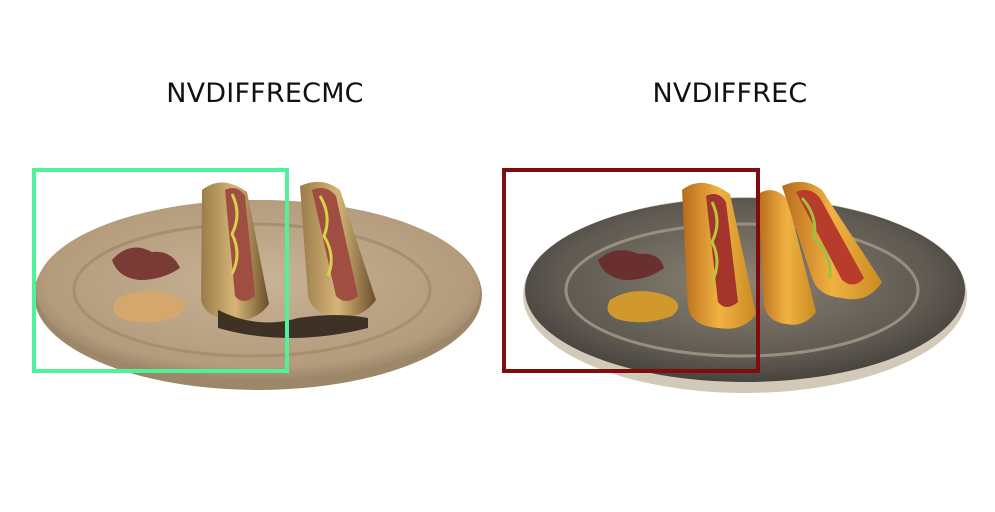 The width and height of the screenshot is (995, 512). I want to click on highlight-box-right, so click(631, 270).